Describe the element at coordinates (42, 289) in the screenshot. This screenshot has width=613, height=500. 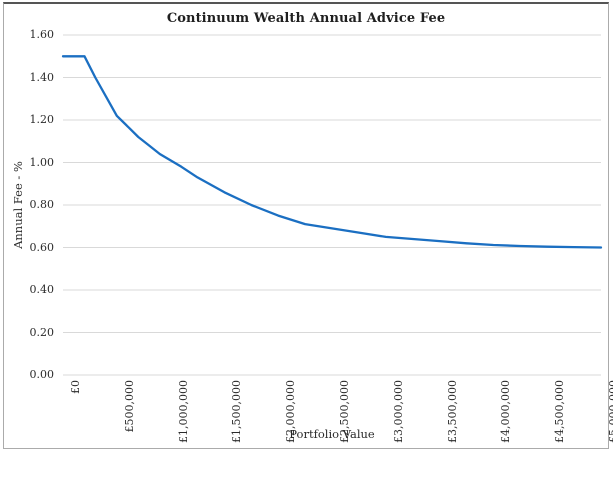
I see `y-tick-label: 0.40` at that location.